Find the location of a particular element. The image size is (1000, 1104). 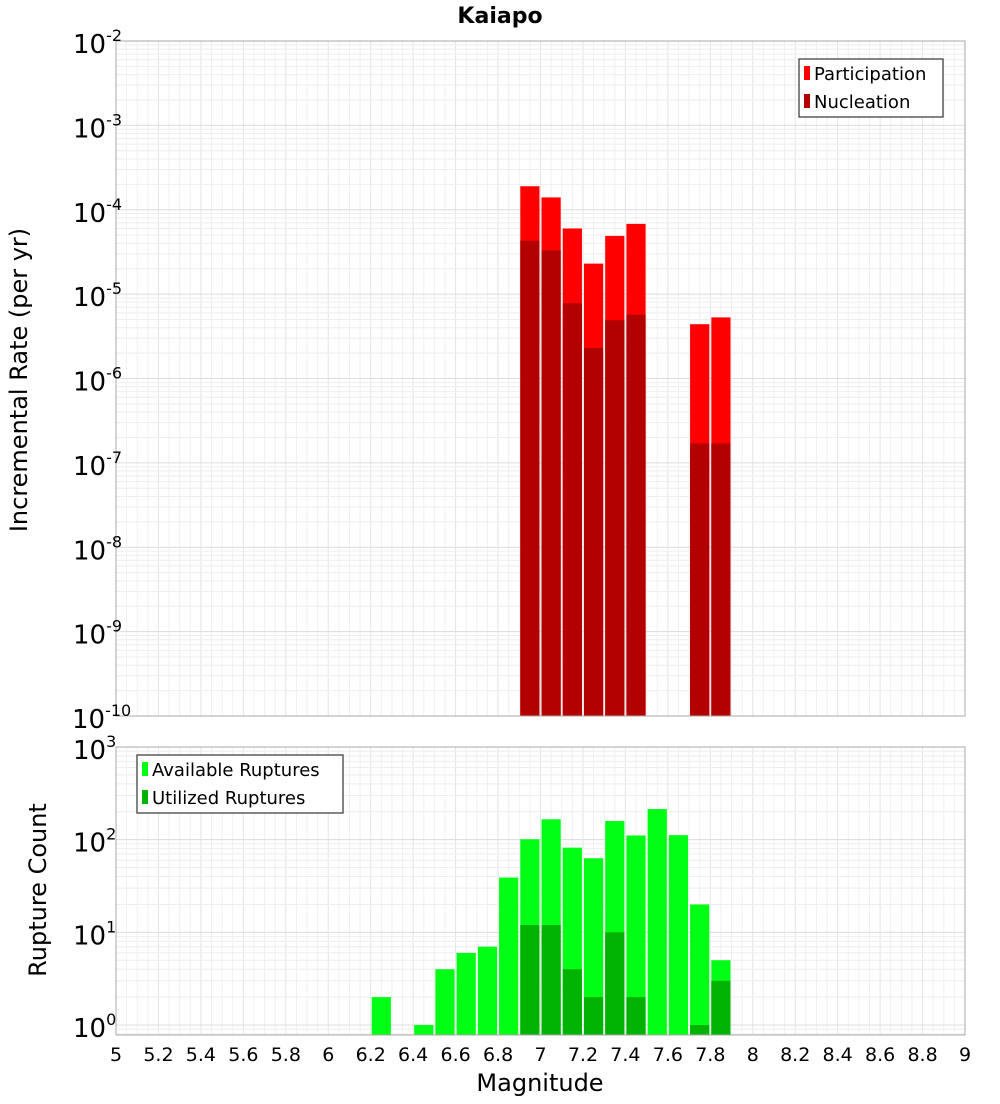

y-tick-label: 10³ is located at coordinates (94, 749).